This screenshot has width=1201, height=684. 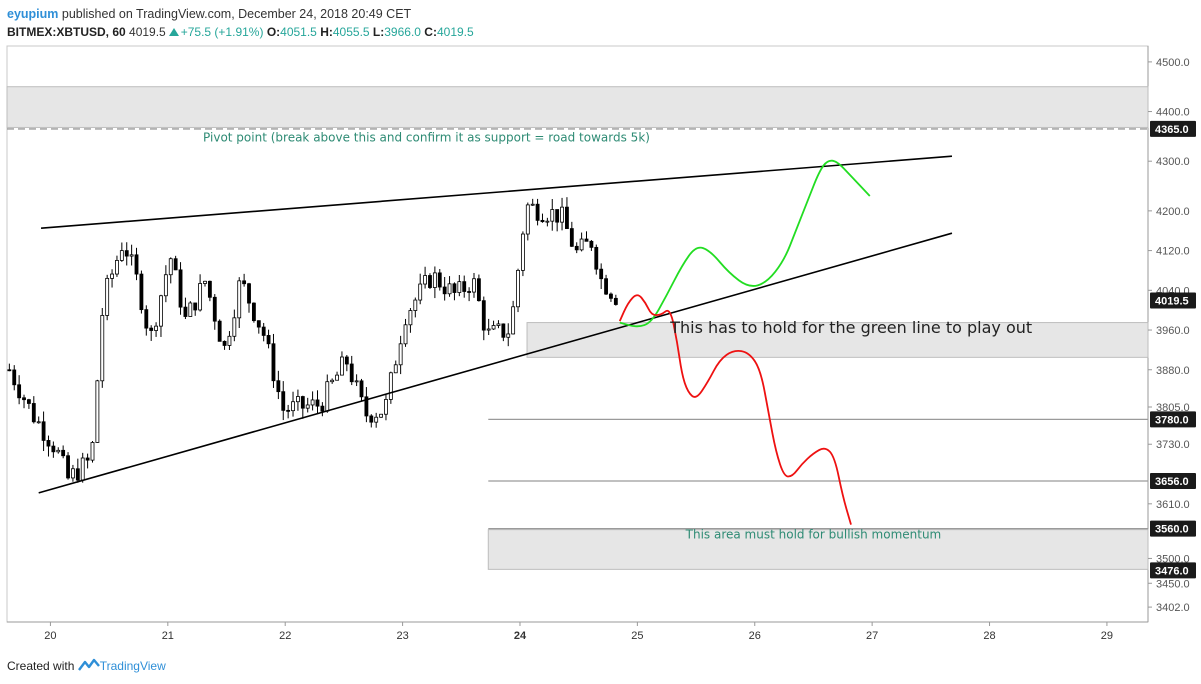 I want to click on x-tick-label: 28, so click(x=989, y=636).